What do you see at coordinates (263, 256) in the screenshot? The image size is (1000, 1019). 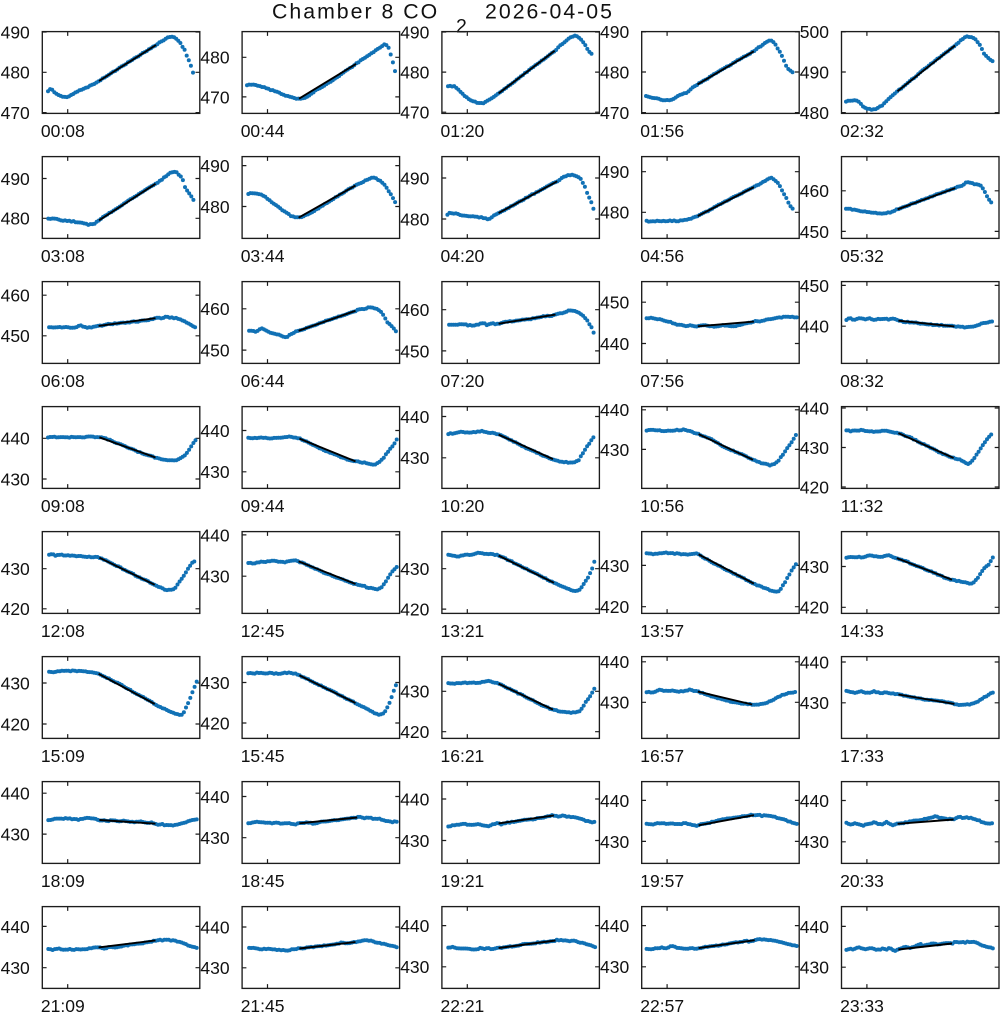 I see `svg-text: 03:44` at bounding box center [263, 256].